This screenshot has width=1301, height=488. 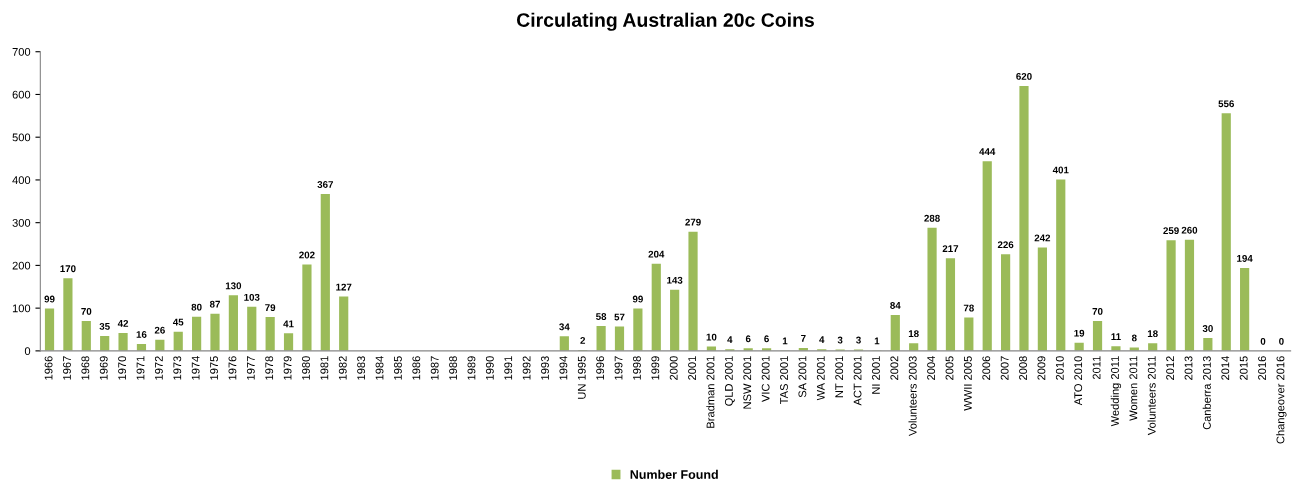 What do you see at coordinates (765, 379) in the screenshot?
I see `x-tick-label: VIC 2001` at bounding box center [765, 379].